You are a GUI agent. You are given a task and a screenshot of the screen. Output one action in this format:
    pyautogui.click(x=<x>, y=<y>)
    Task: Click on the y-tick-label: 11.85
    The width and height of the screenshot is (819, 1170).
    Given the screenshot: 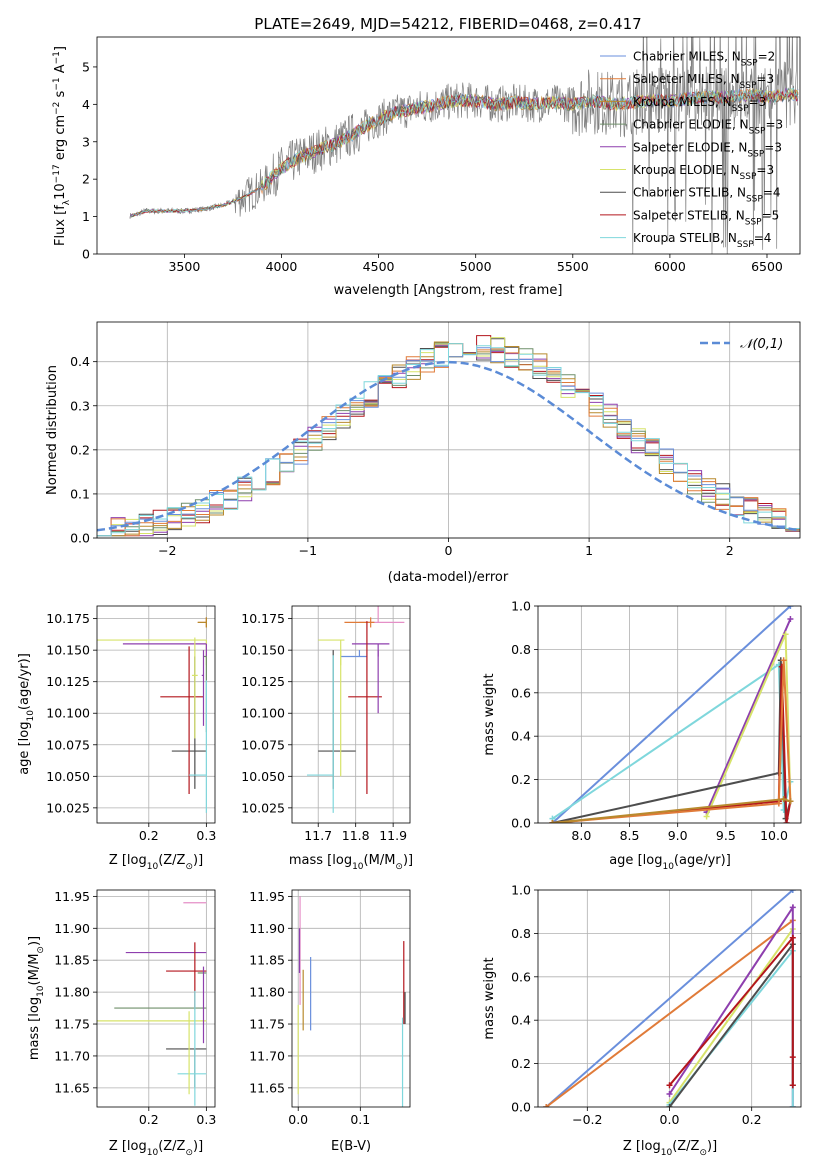 What is the action you would take?
    pyautogui.click(x=72, y=960)
    